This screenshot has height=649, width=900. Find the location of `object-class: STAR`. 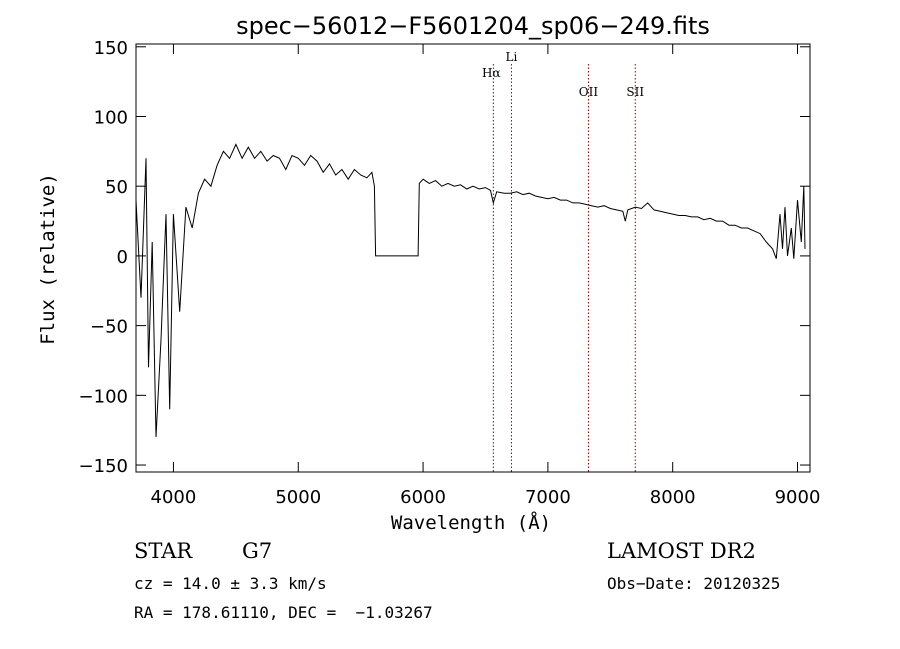

object-class: STAR is located at coordinates (163, 551).